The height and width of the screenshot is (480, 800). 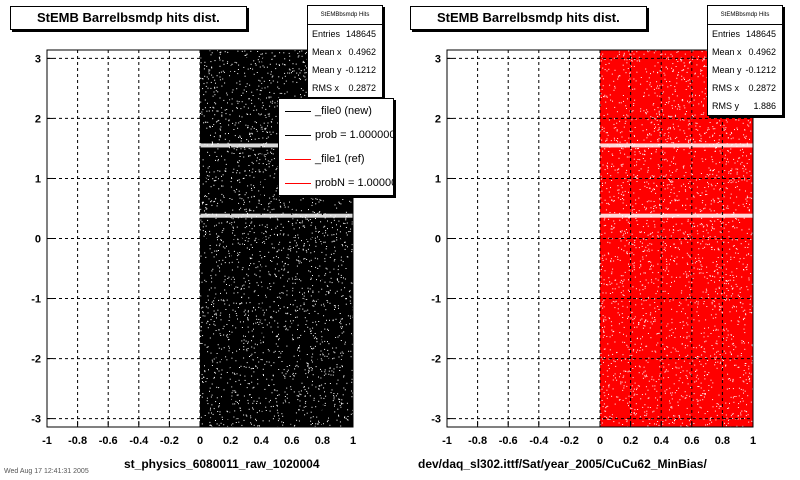 I want to click on left-stats-row-mean-x: Mean x 0.4962, so click(x=345, y=52).